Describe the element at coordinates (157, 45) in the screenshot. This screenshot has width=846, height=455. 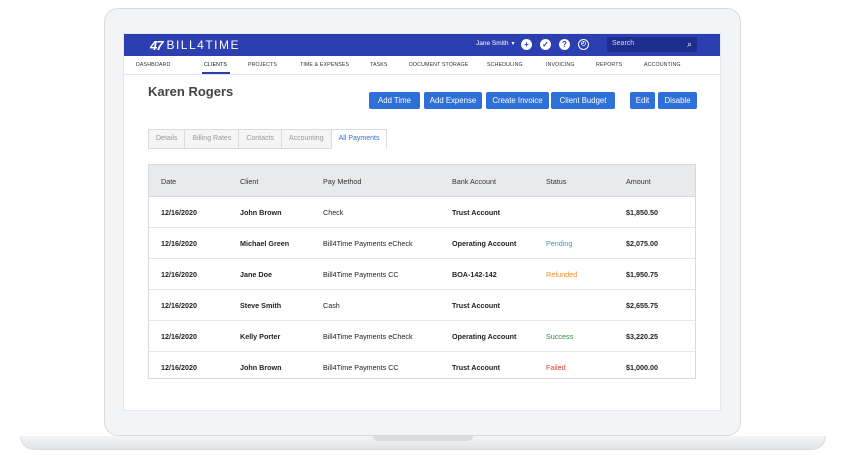
I see `logo-mark: 47` at that location.